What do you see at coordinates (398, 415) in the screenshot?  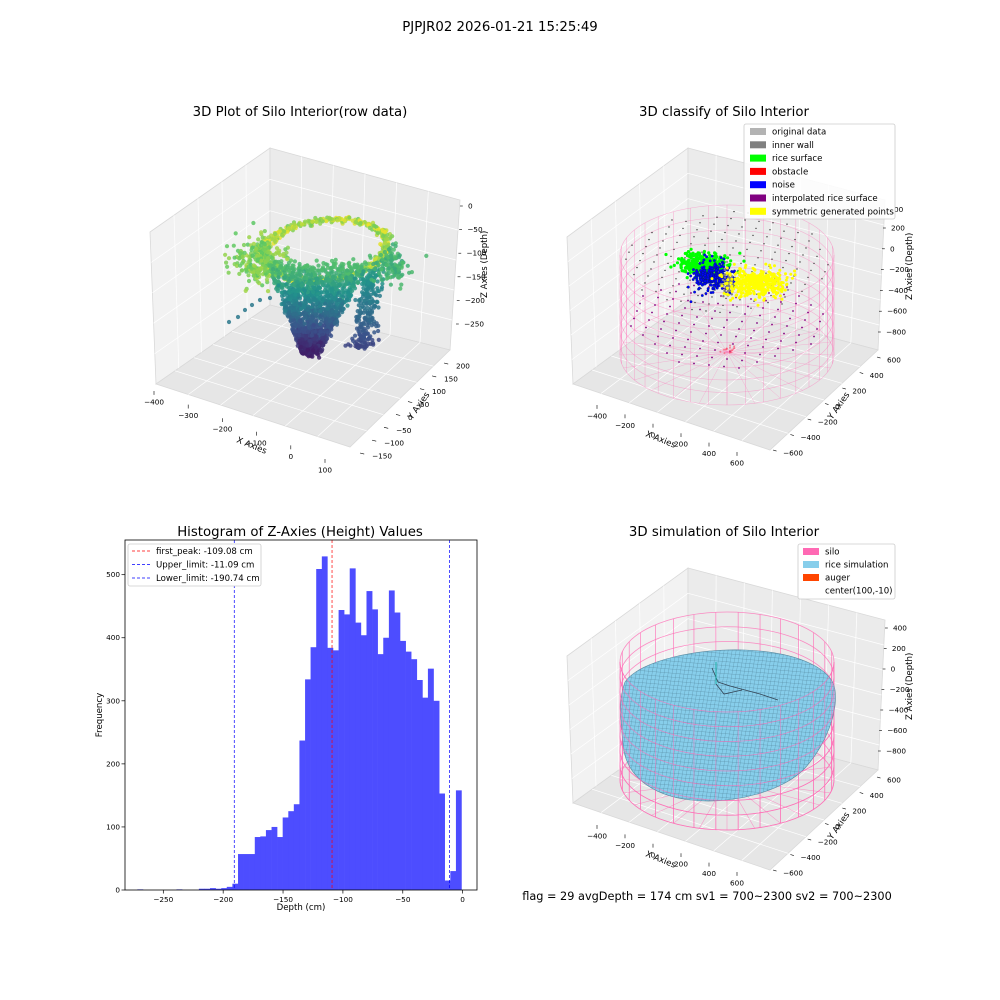 I see `p1-y-tick-mark` at bounding box center [398, 415].